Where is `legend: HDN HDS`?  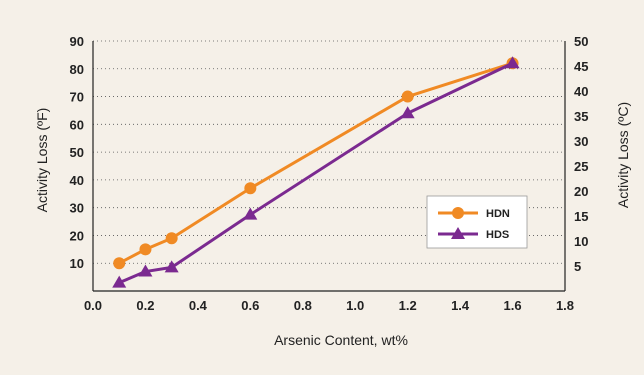 legend: HDN HDS is located at coordinates (477, 222).